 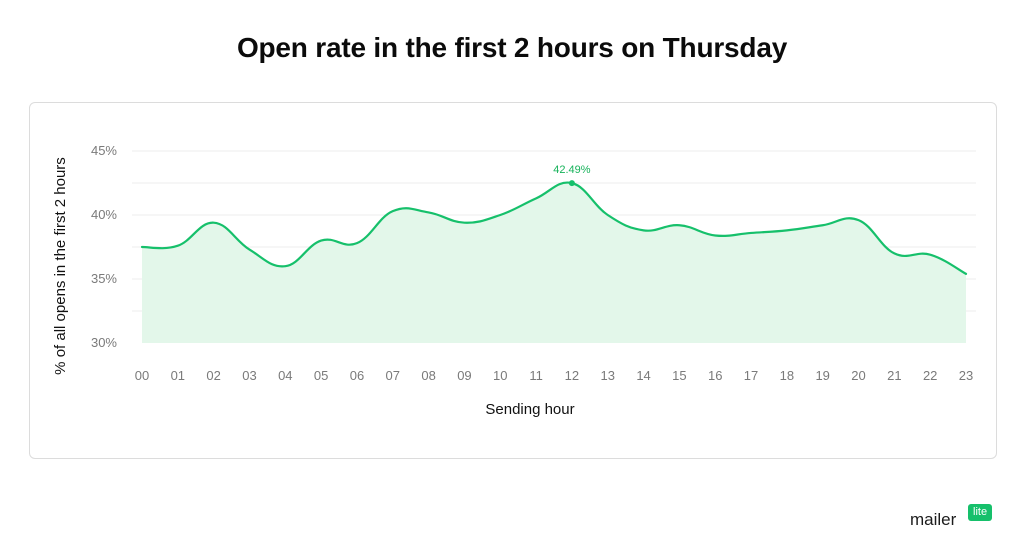 What do you see at coordinates (536, 375) in the screenshot?
I see `x-tick-label: 11` at bounding box center [536, 375].